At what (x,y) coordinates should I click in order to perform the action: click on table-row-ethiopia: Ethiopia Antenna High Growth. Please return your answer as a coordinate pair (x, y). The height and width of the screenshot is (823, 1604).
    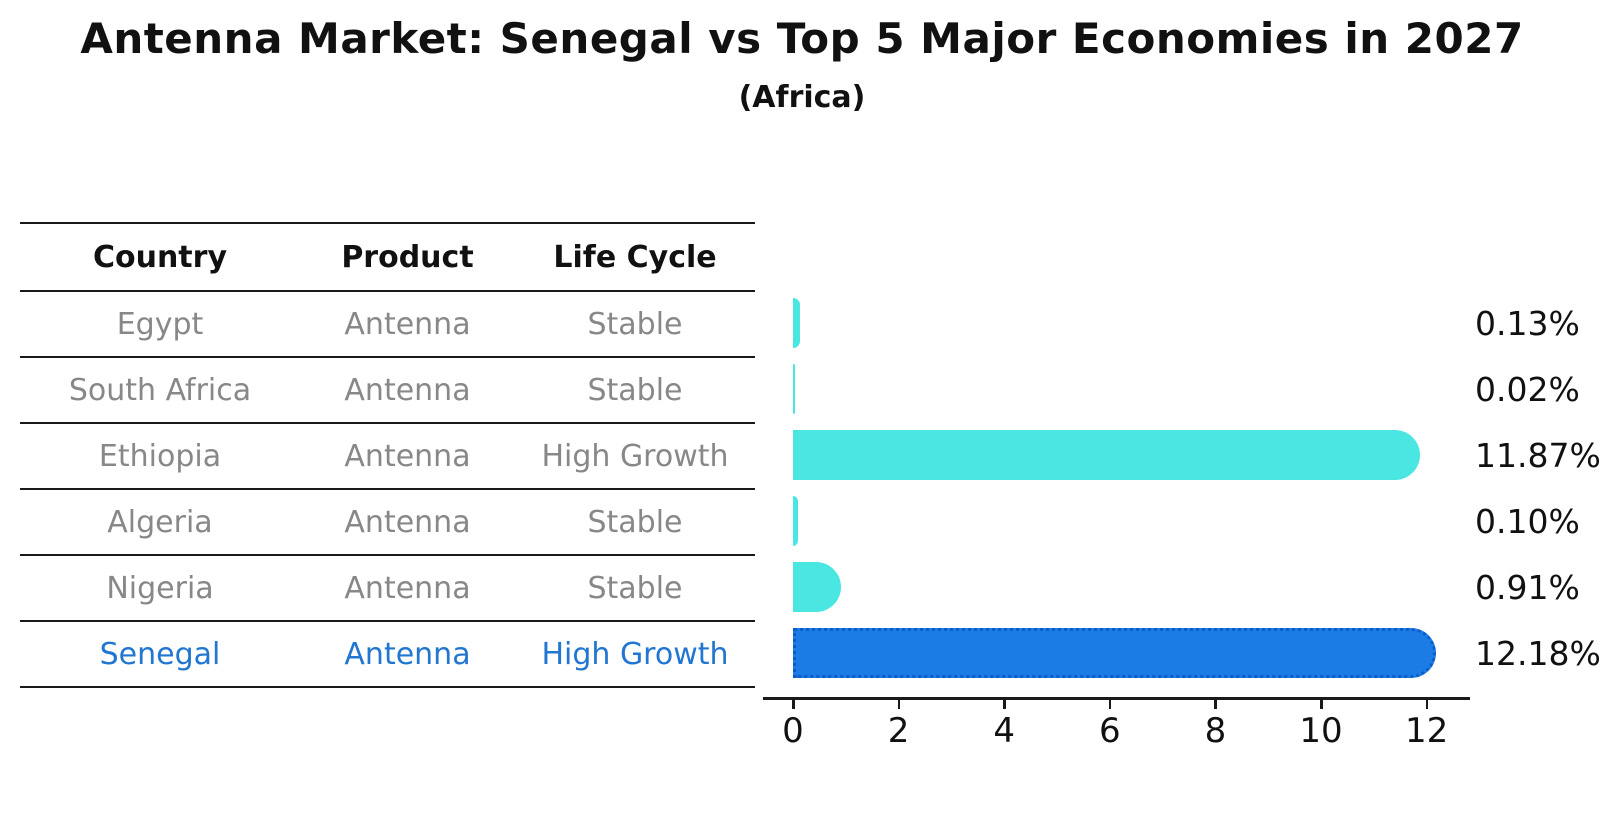
    Looking at the image, I should click on (387, 457).